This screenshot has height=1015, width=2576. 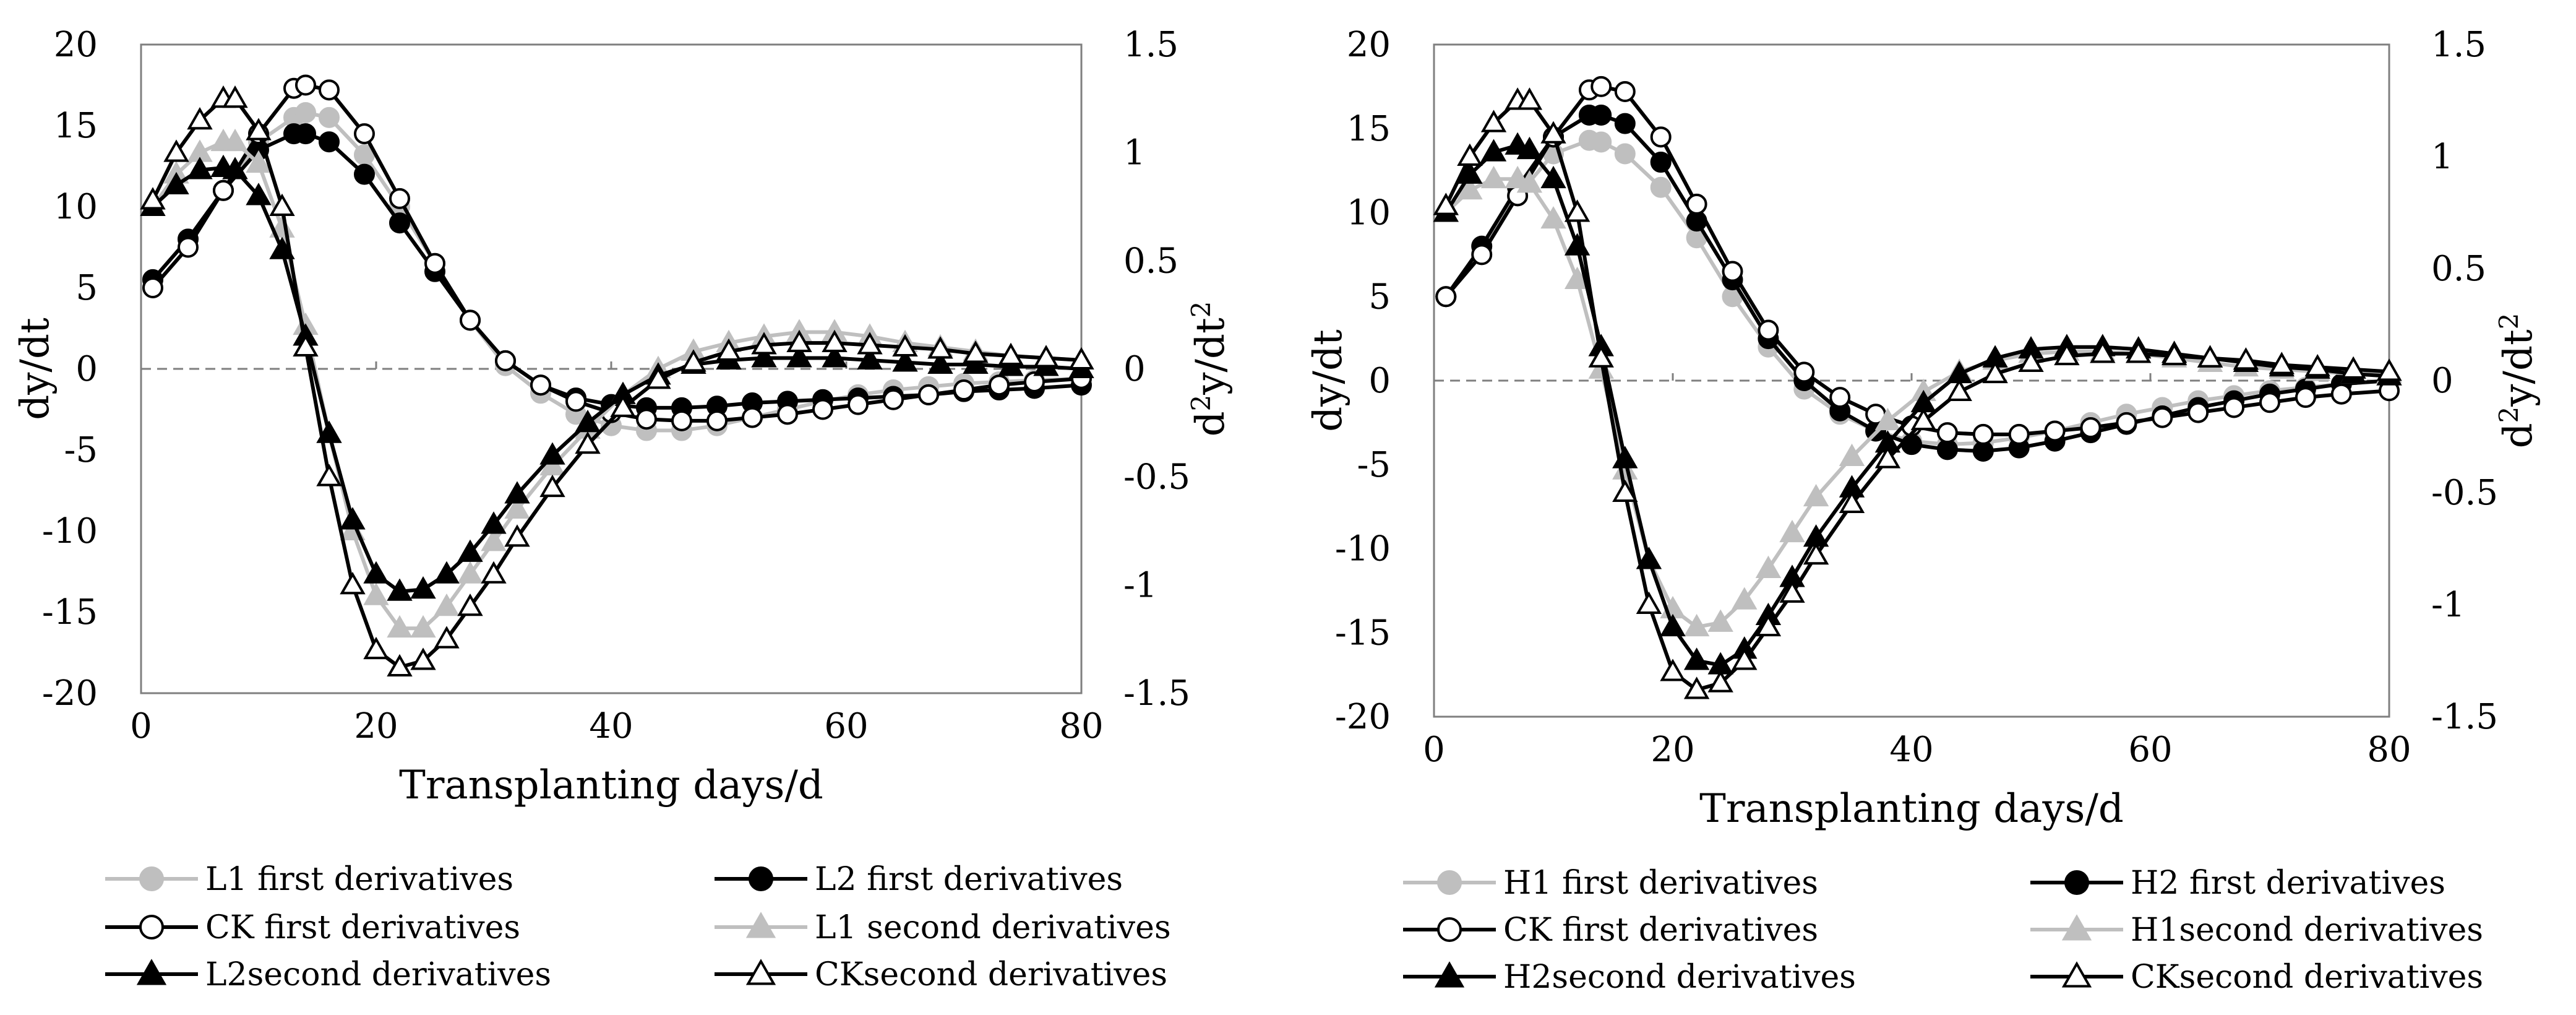 I want to click on x-tick-label: 0, so click(x=141, y=726).